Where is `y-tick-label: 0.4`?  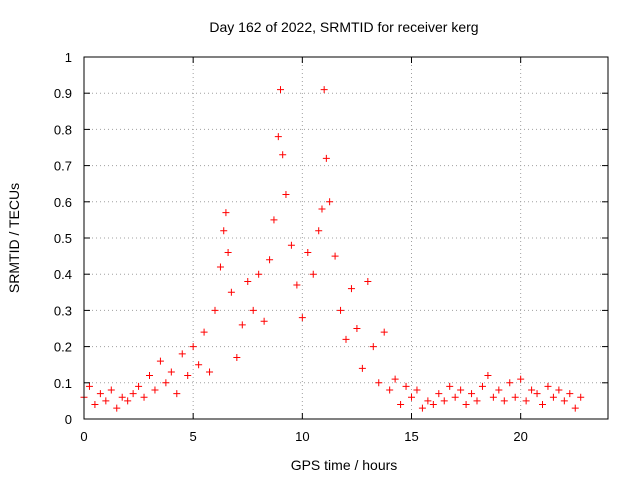 y-tick-label: 0.4 is located at coordinates (63, 274).